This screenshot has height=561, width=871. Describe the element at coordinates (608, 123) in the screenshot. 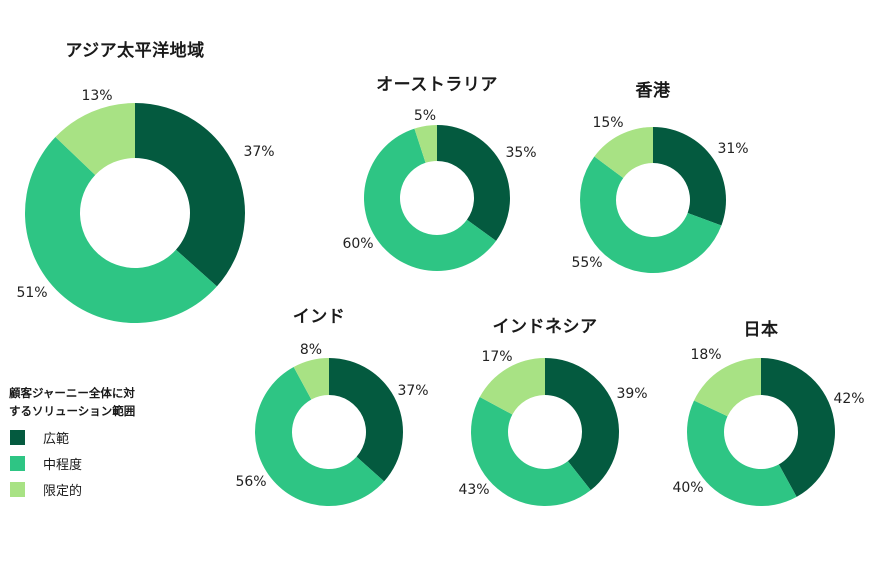

I see `percent-label-limited: 15%` at that location.